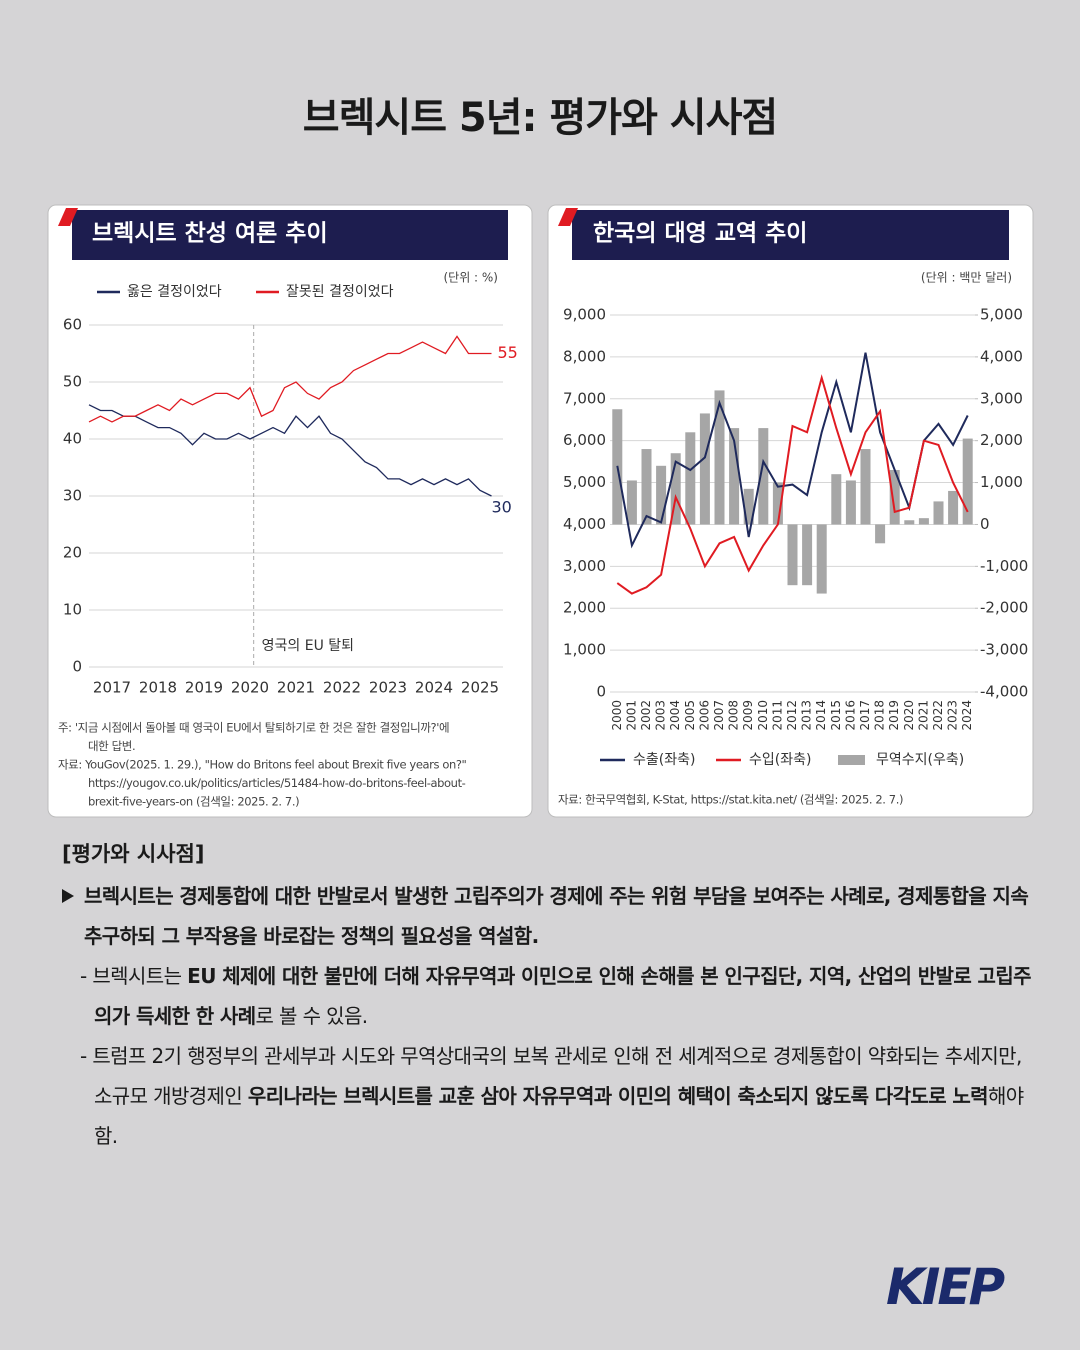 This screenshot has height=1350, width=1080. I want to click on unit-label: (단위 : 백만 달러), so click(966, 278).